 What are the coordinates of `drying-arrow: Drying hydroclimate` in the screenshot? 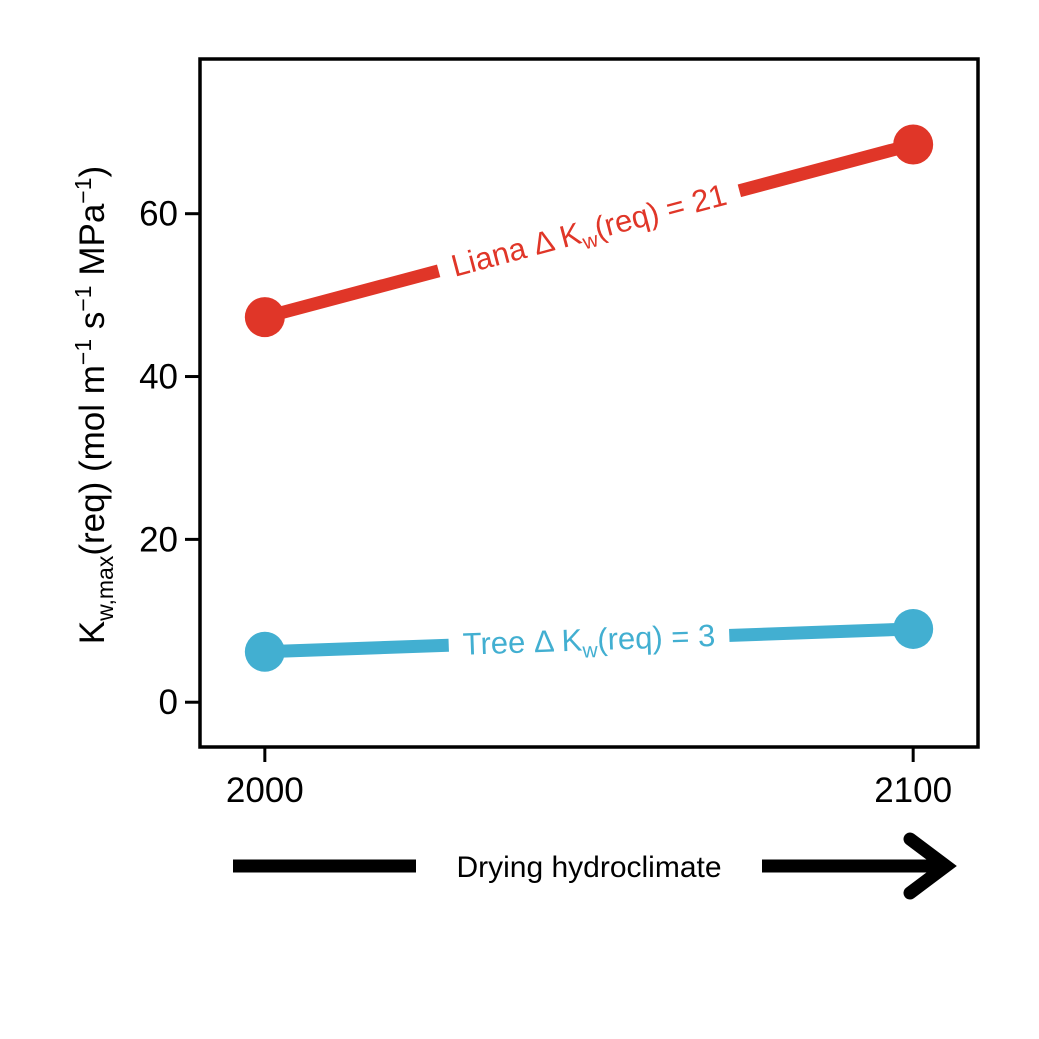 It's located at (595, 866).